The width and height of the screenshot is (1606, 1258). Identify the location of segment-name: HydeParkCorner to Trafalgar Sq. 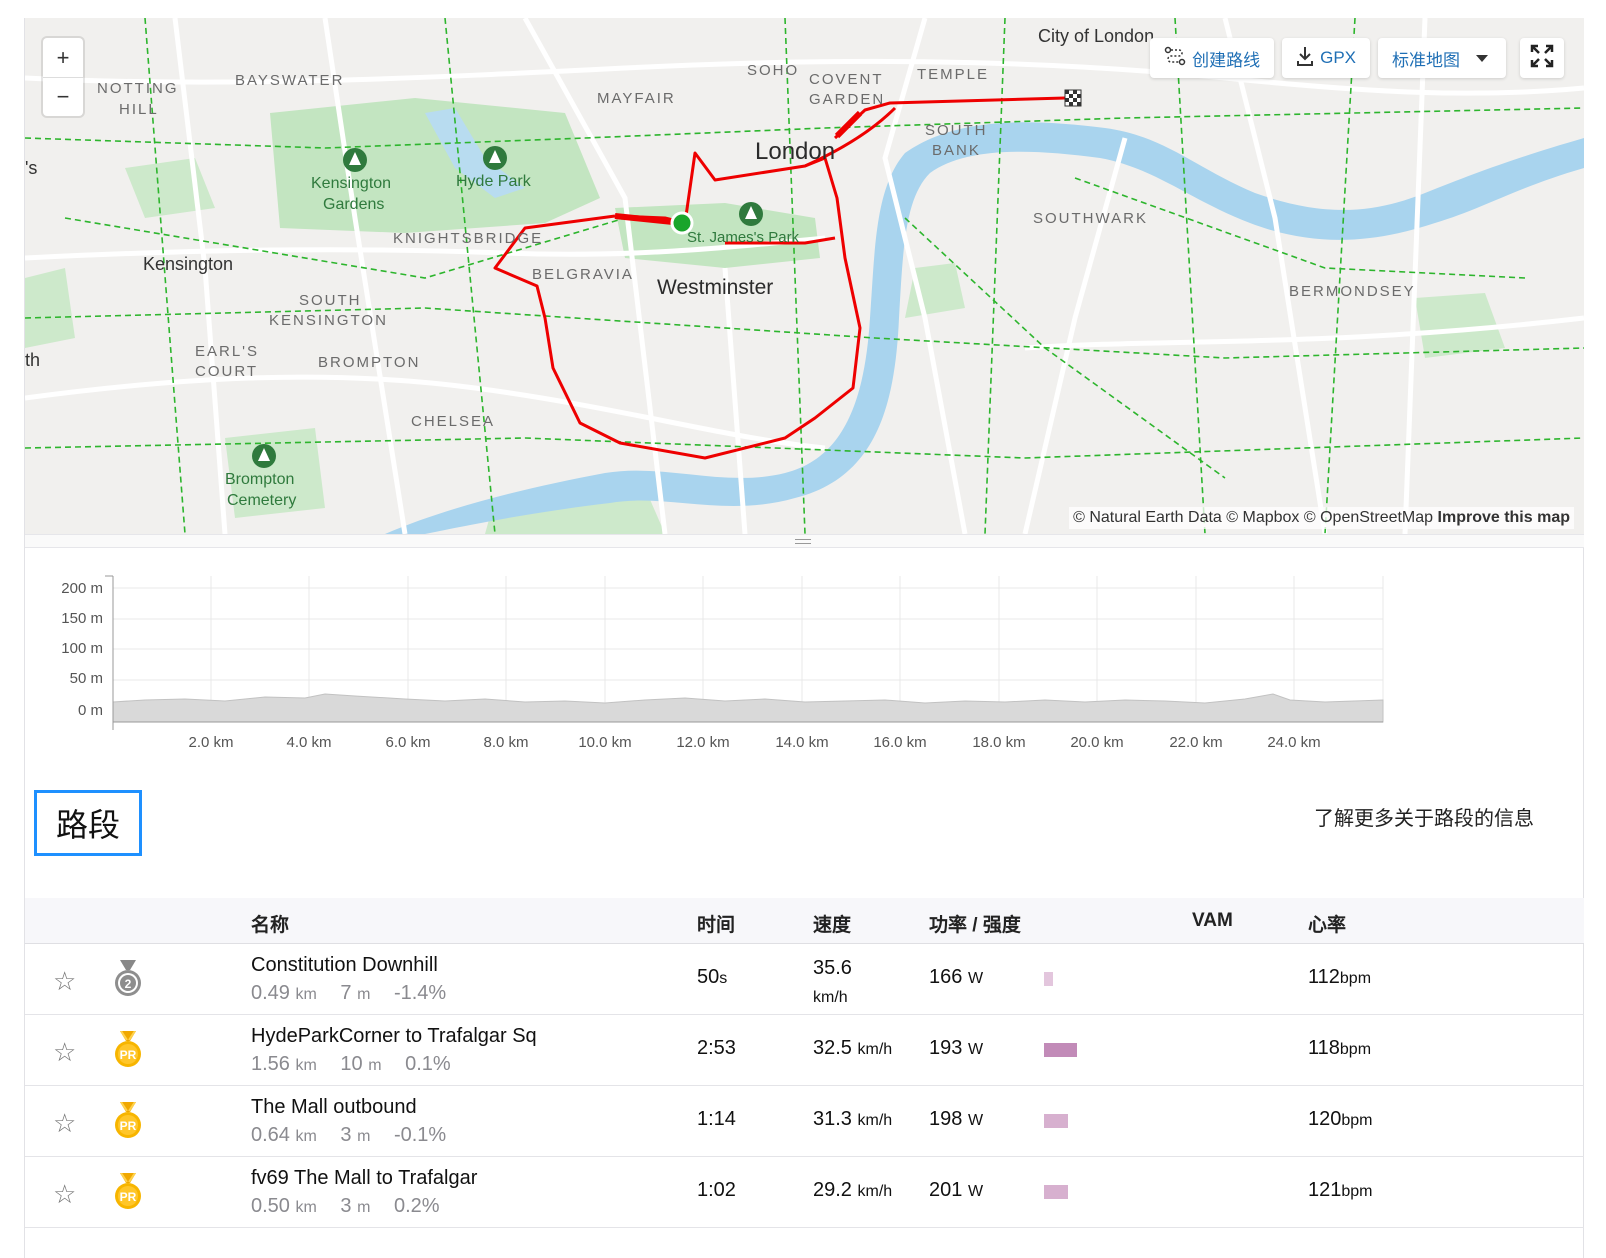
(394, 1036).